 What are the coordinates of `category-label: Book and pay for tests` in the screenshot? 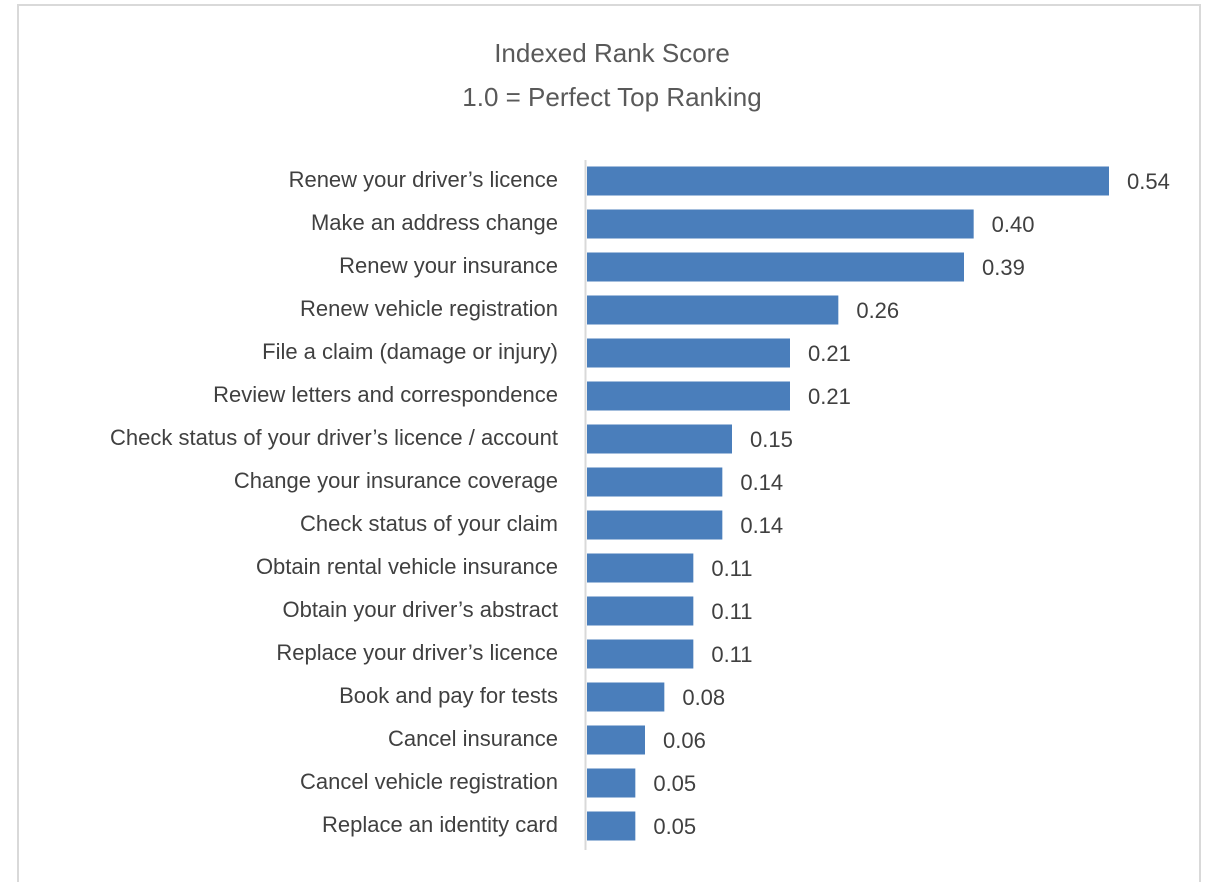 It's located at (448, 695).